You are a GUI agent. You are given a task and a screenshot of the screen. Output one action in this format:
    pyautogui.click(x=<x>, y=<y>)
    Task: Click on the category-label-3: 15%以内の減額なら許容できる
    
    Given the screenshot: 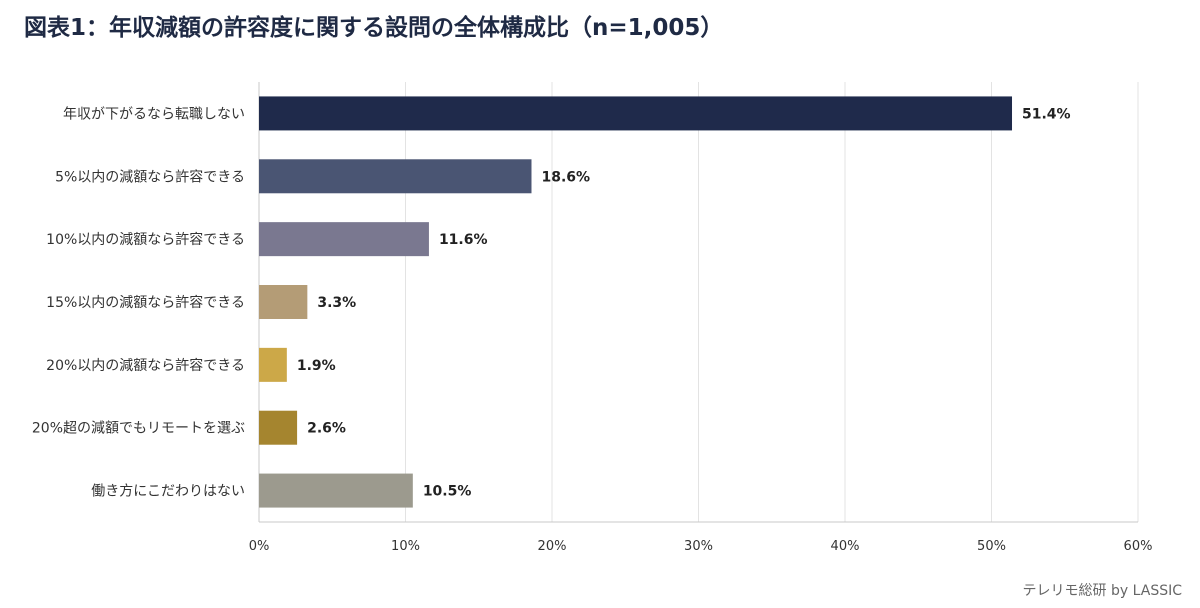 What is the action you would take?
    pyautogui.click(x=145, y=302)
    